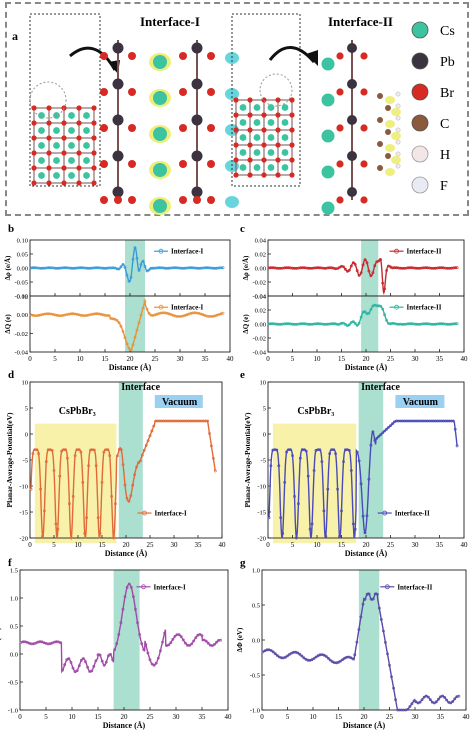  What do you see at coordinates (171, 514) in the screenshot?
I see `legend-label: Interface-I` at bounding box center [171, 514].